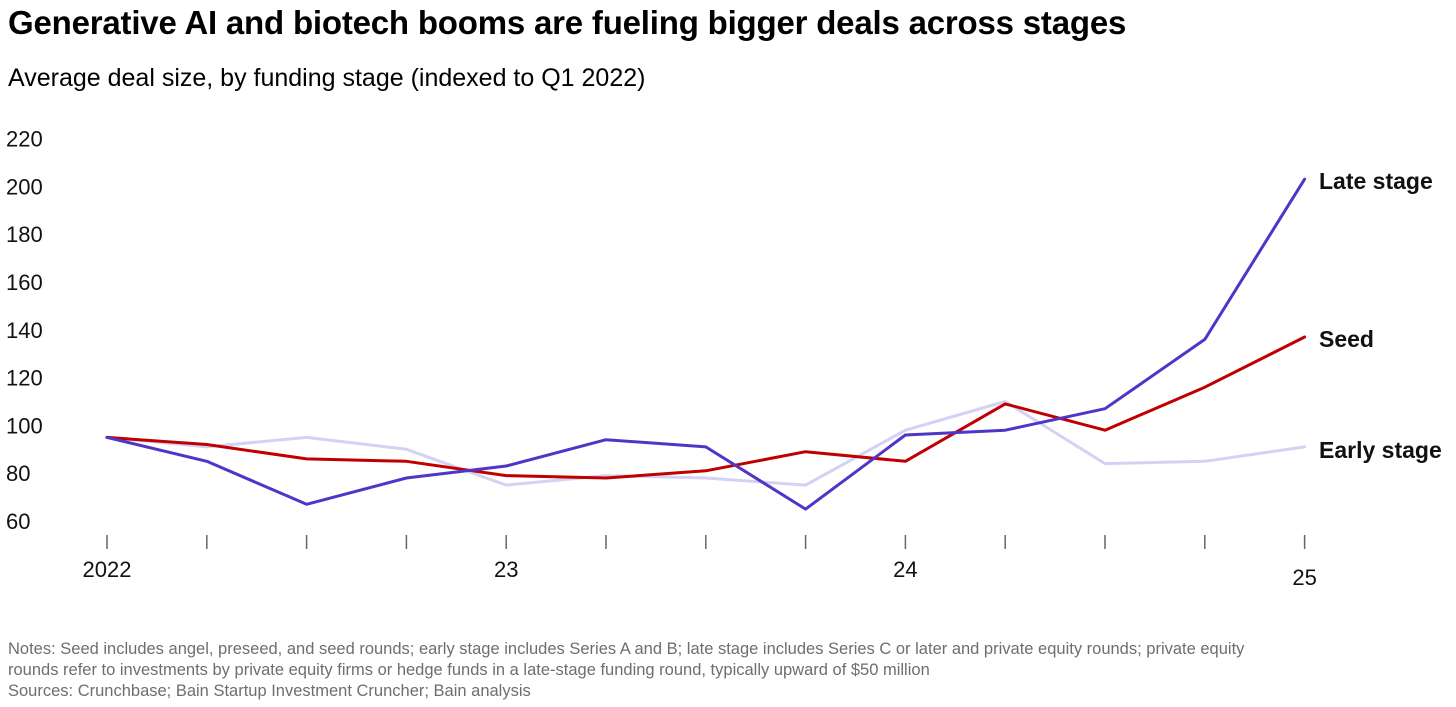 The image size is (1456, 707). What do you see at coordinates (700, 562) in the screenshot?
I see `x-axis: 2022 23 24 25` at bounding box center [700, 562].